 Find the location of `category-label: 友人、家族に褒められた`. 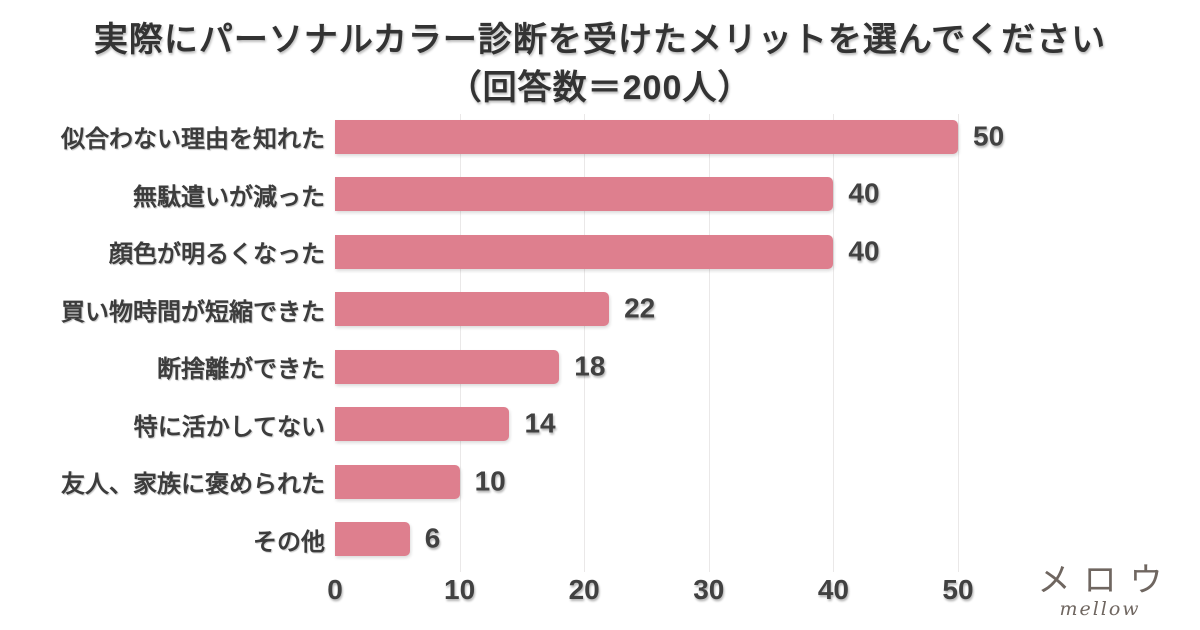

category-label: 友人、家族に褒められた is located at coordinates (193, 485).